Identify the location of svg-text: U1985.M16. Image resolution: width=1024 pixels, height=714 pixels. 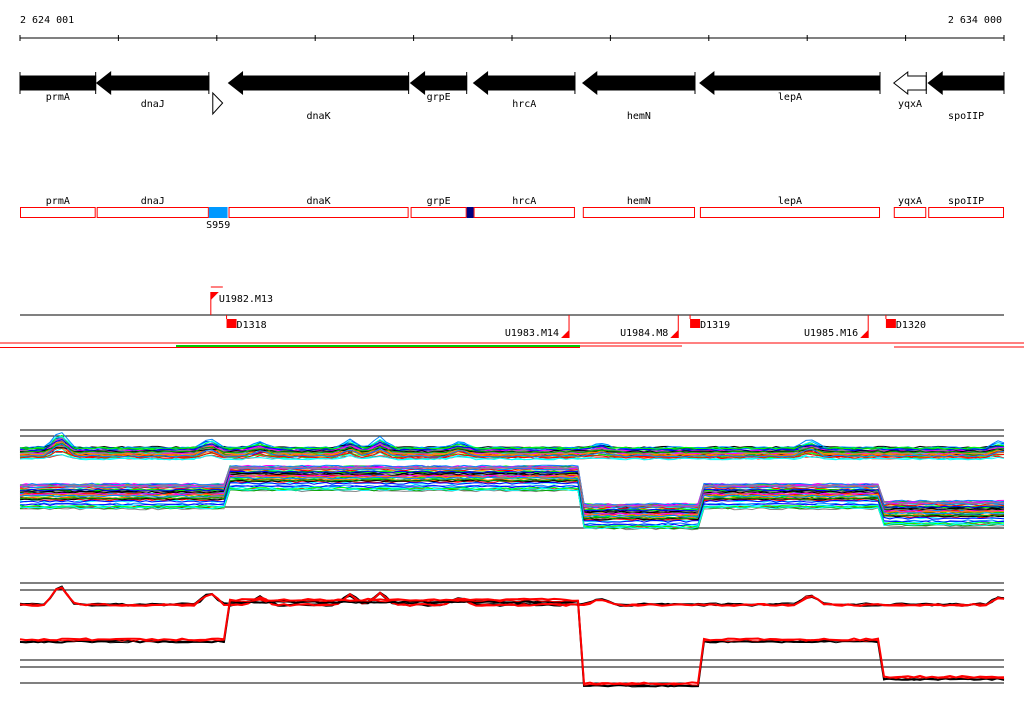
(831, 333).